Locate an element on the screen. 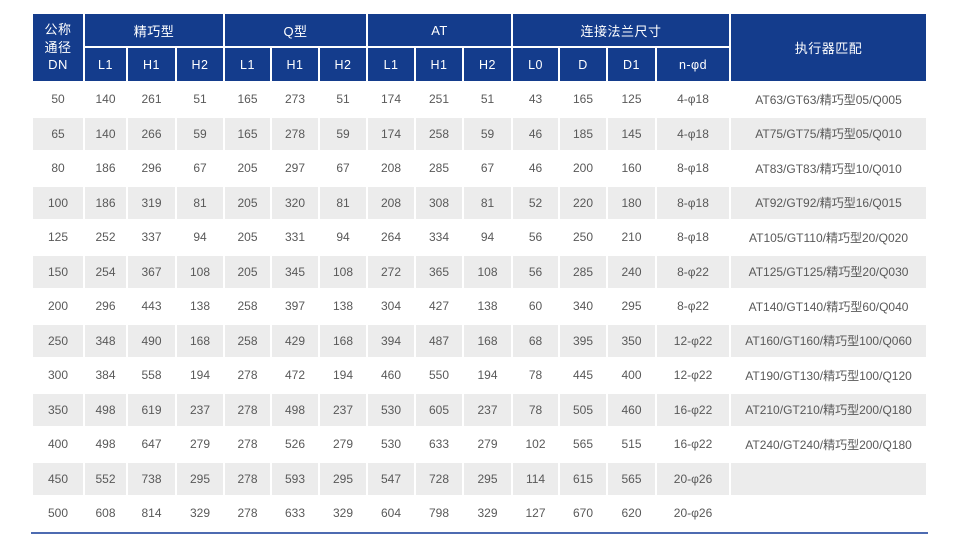 The width and height of the screenshot is (965, 559). cell-q-h1: 278 is located at coordinates (295, 133).